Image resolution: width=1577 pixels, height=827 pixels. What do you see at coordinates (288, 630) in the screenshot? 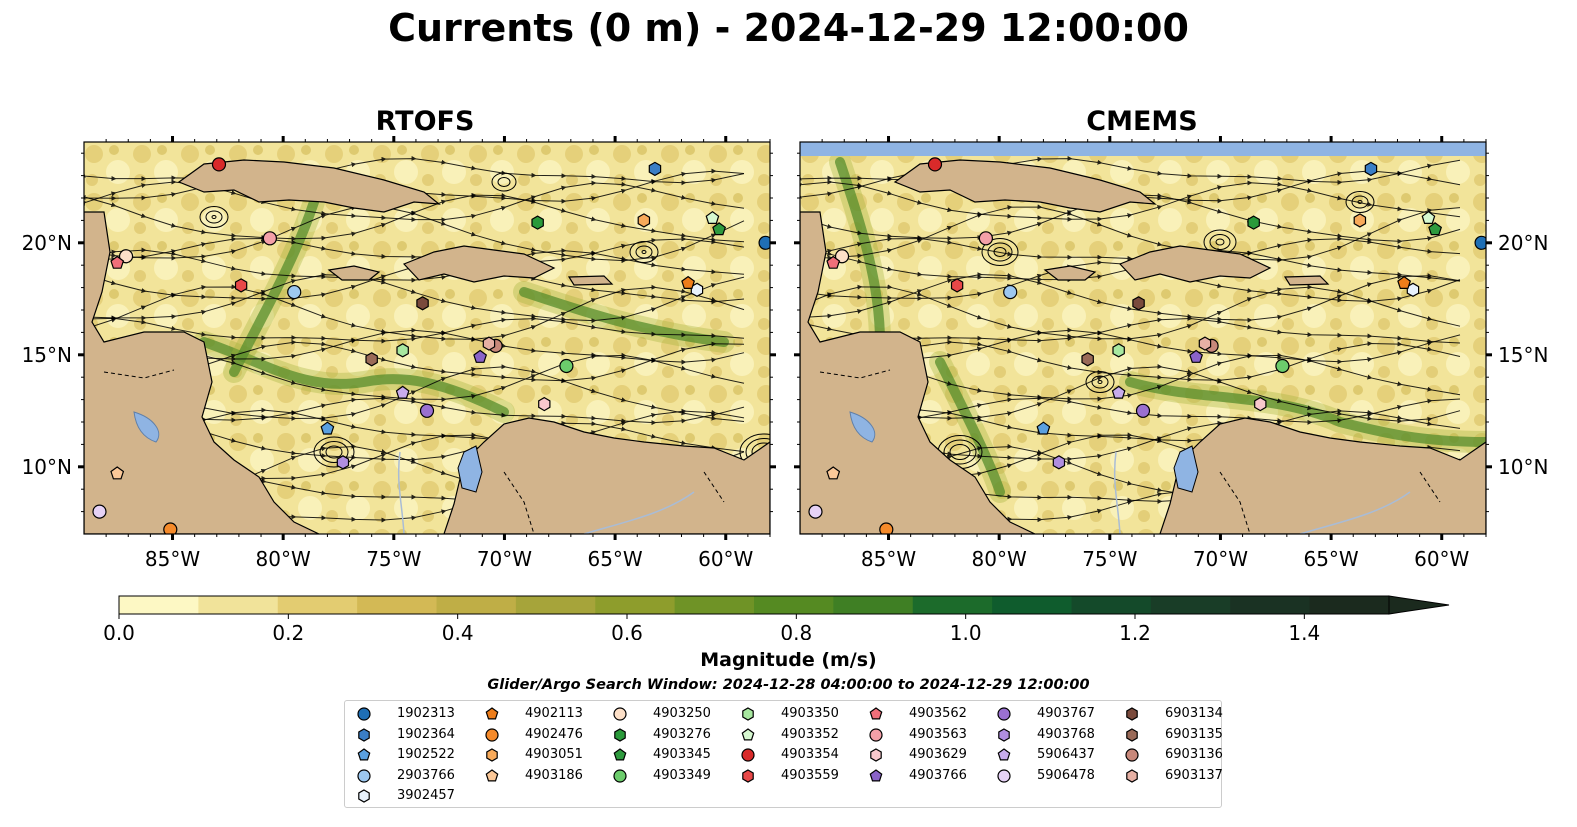
I see `colorbar-tick-label: 0.2` at bounding box center [288, 630].